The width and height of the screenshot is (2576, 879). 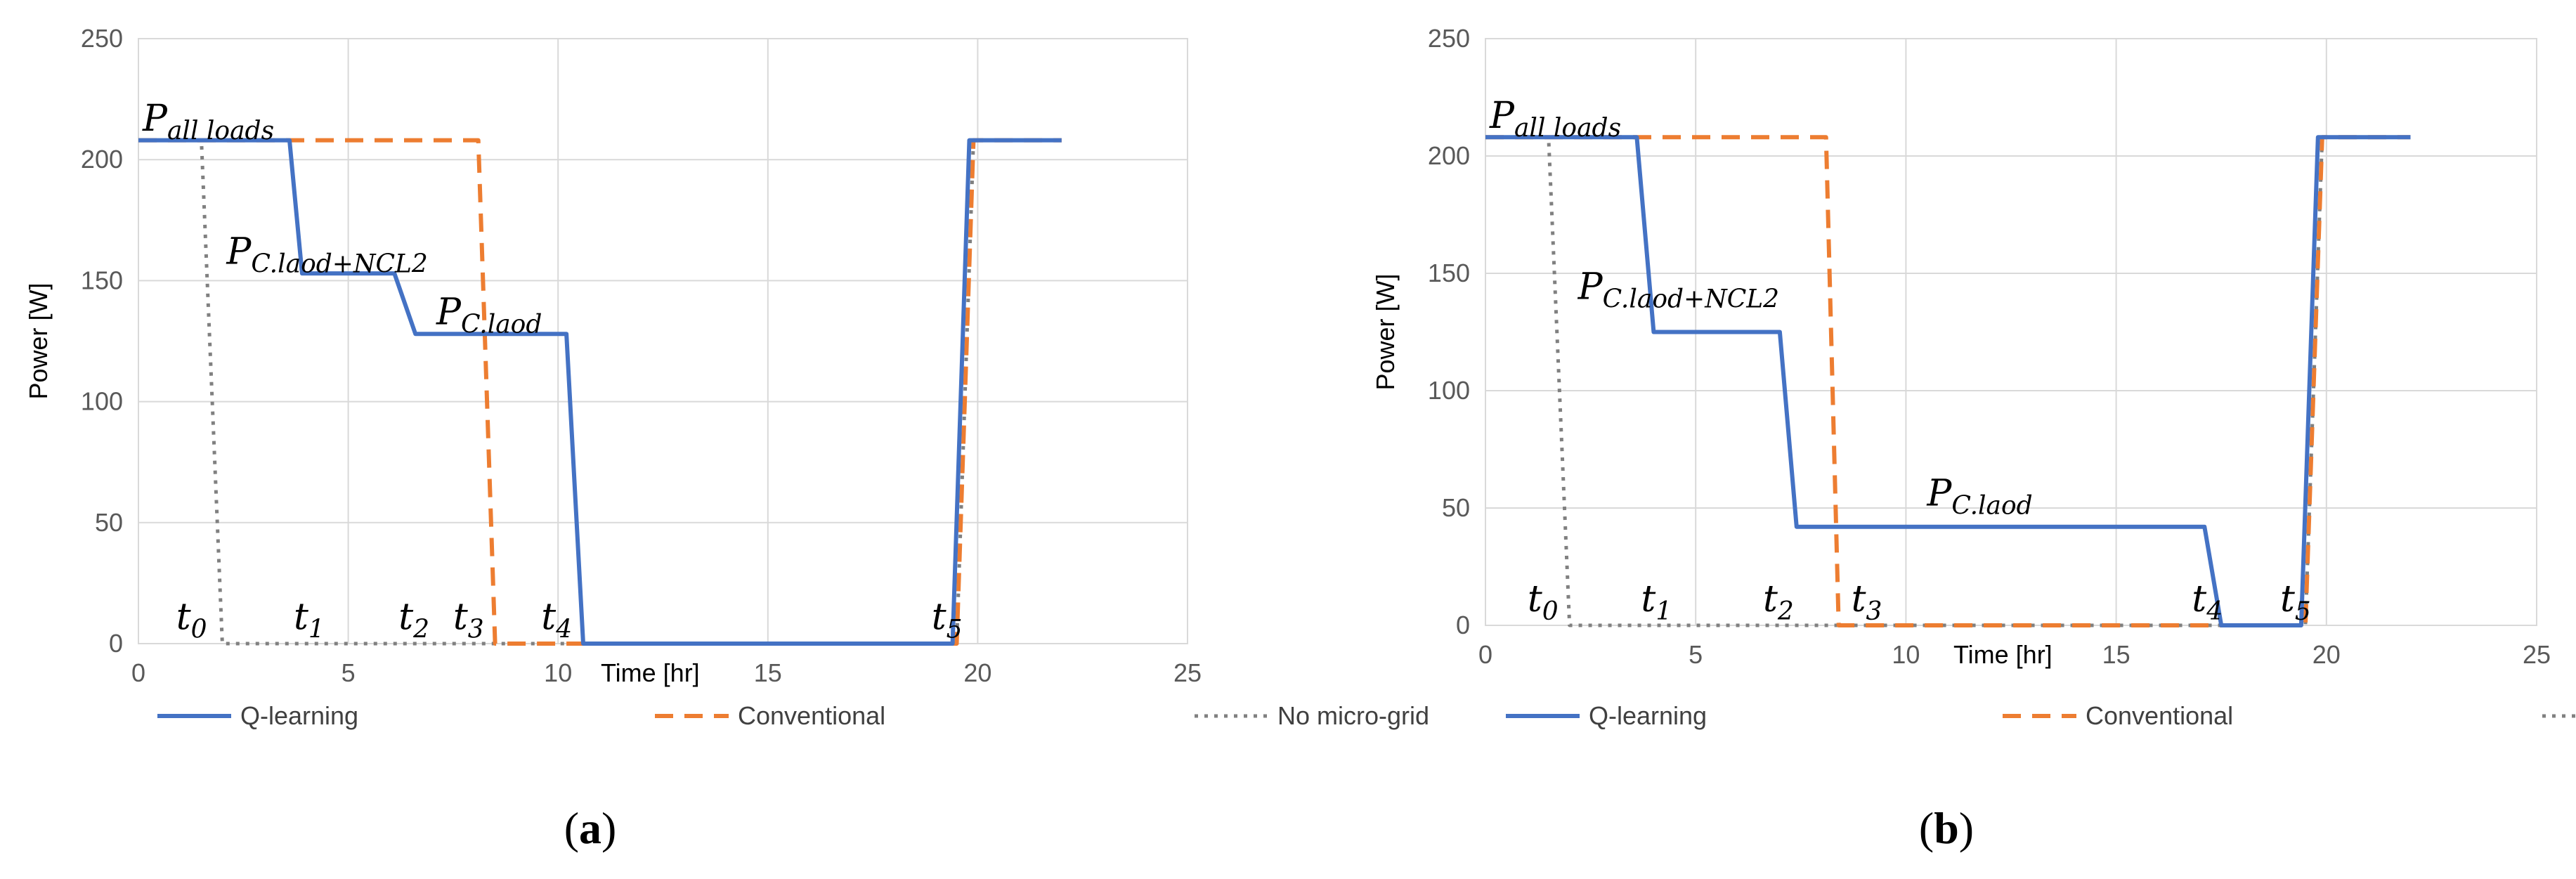 I want to click on annotation-label: t0, so click(x=1543, y=602).